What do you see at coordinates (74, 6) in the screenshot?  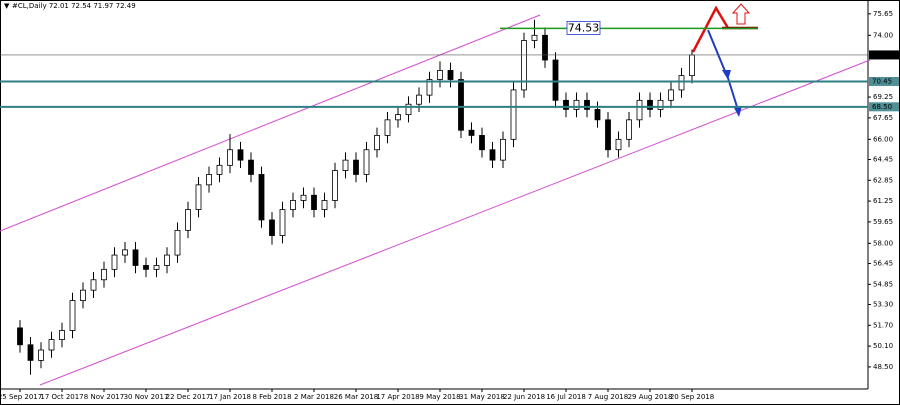 I see `chart-title: #CL,Daily 72.01 72.54 71.97 72.49` at bounding box center [74, 6].